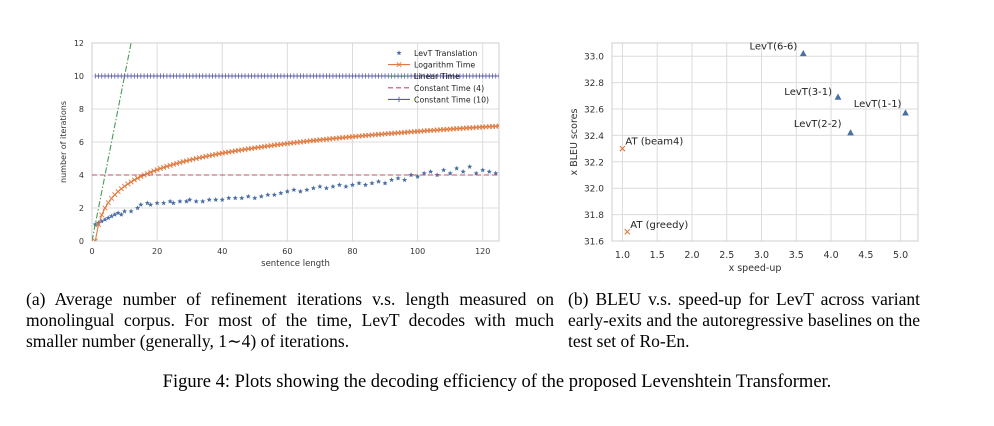 The image size is (994, 426). What do you see at coordinates (765, 142) in the screenshot?
I see `plot-frame` at bounding box center [765, 142].